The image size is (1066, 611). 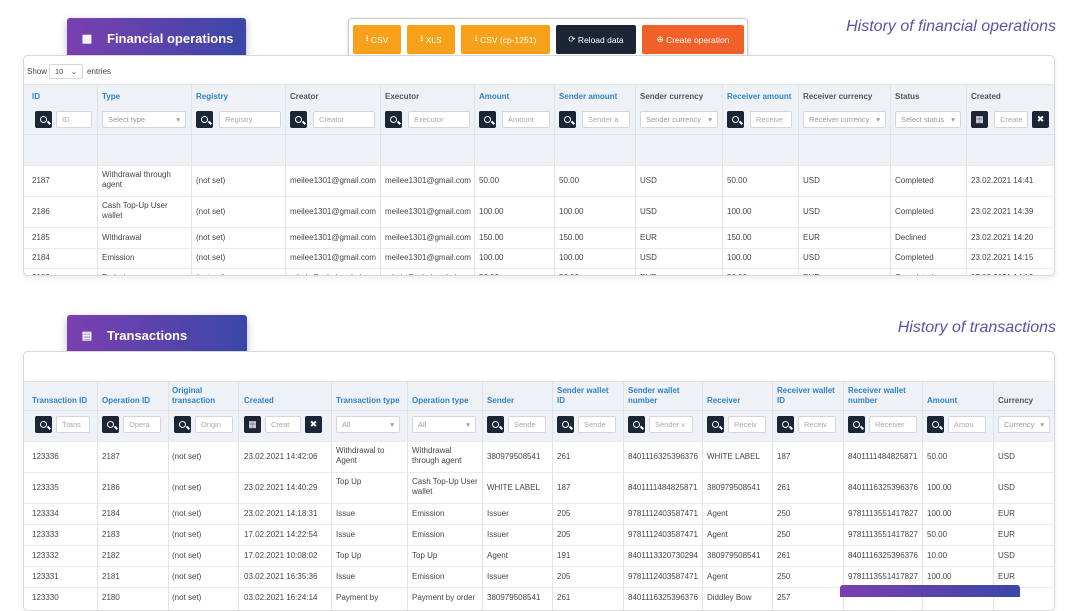 What do you see at coordinates (759, 96) in the screenshot?
I see `col-receiver-amount: Receiver amount` at bounding box center [759, 96].